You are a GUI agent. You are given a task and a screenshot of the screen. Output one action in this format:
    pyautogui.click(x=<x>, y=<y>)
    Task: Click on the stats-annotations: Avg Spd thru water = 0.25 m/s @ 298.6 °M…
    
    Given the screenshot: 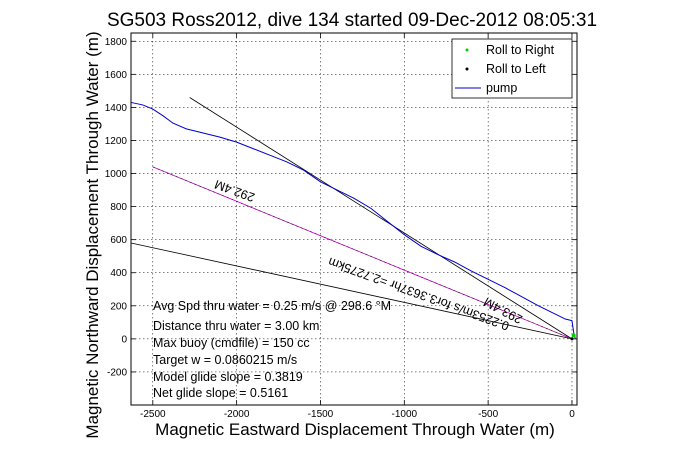 What is the action you would take?
    pyautogui.click(x=272, y=349)
    